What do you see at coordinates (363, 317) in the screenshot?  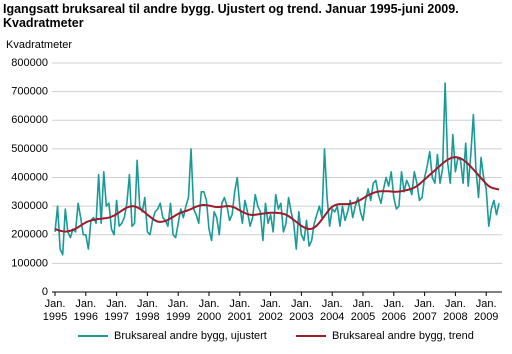 I see `x-tick-label: 2005` at bounding box center [363, 317].